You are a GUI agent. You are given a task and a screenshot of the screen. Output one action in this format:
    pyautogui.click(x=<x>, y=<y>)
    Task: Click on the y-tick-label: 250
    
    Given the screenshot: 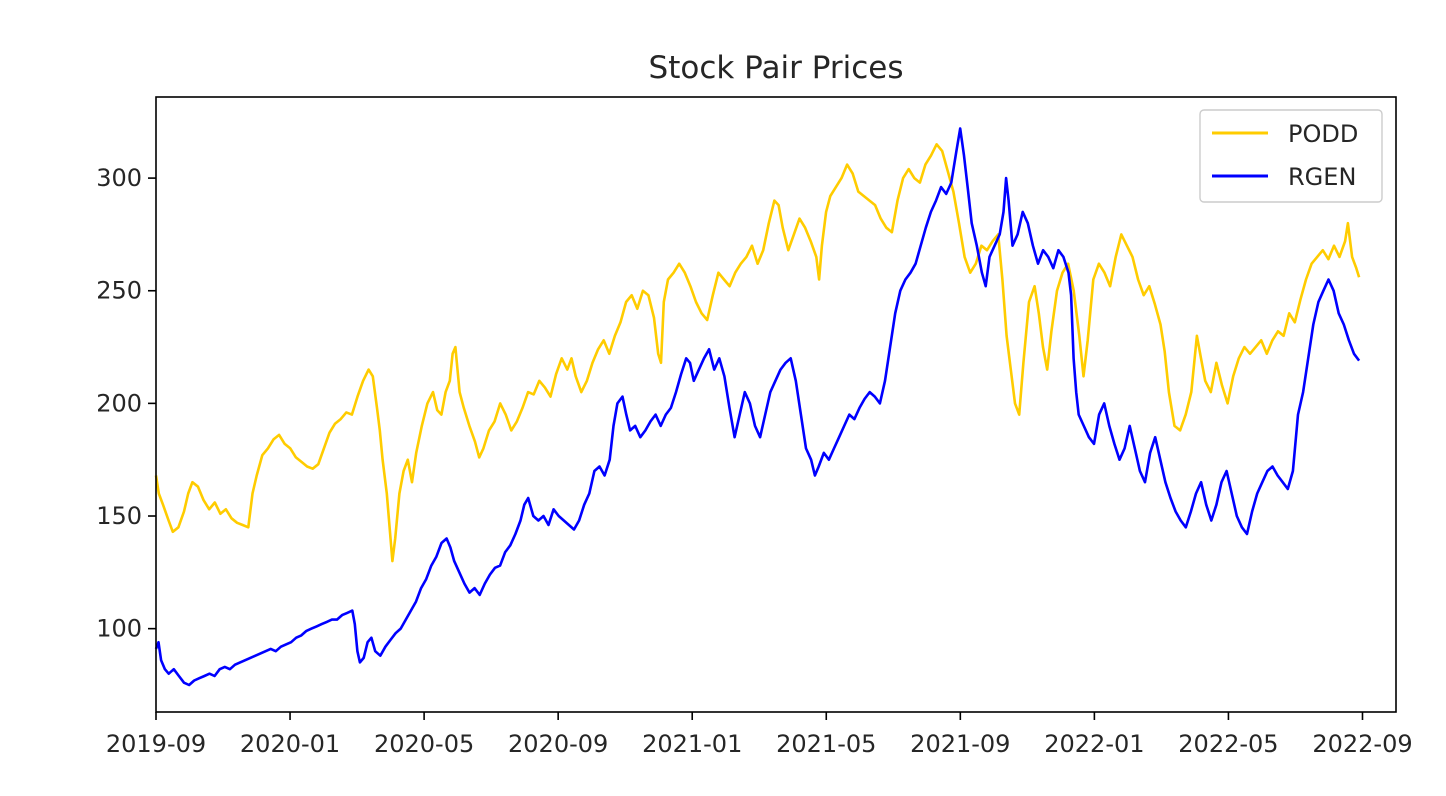 What is the action you would take?
    pyautogui.click(x=119, y=291)
    